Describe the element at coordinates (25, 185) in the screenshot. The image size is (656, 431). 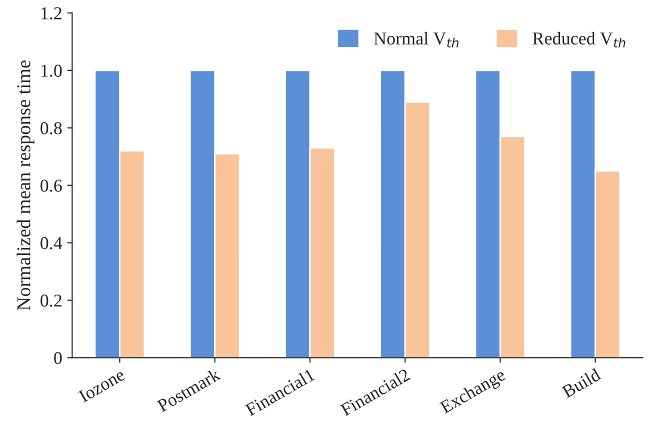
I see `y-axis-title: Normalized mean response time` at that location.